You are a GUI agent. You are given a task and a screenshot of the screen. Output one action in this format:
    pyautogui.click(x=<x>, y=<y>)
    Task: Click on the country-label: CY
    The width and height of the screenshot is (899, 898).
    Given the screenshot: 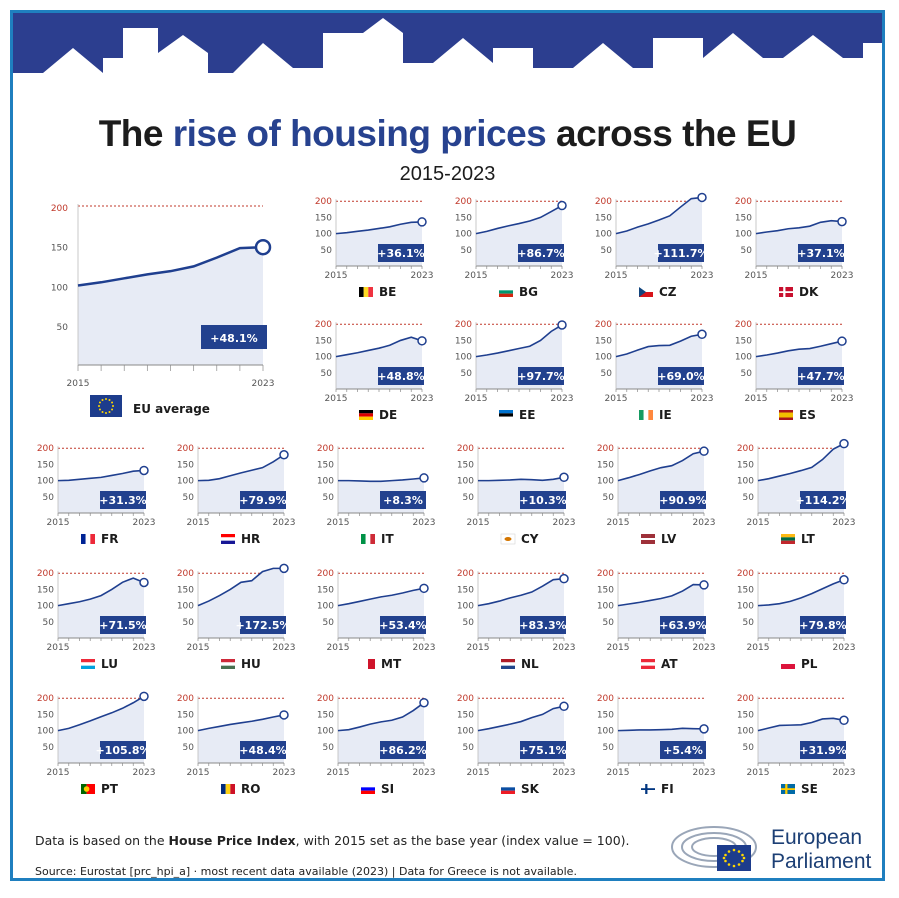 What is the action you would take?
    pyautogui.click(x=530, y=539)
    